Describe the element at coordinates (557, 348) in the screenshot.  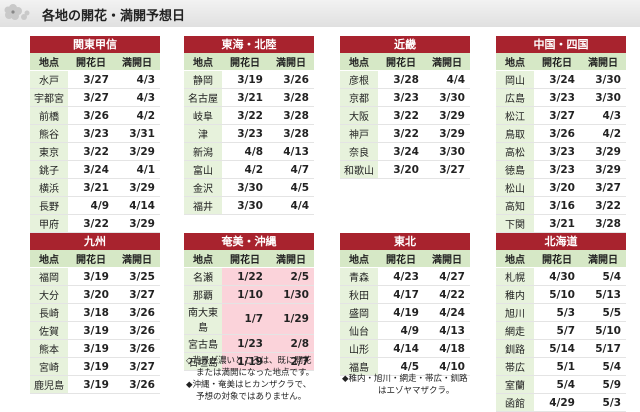
I see `bloom-date-cell: 5/14` at that location.